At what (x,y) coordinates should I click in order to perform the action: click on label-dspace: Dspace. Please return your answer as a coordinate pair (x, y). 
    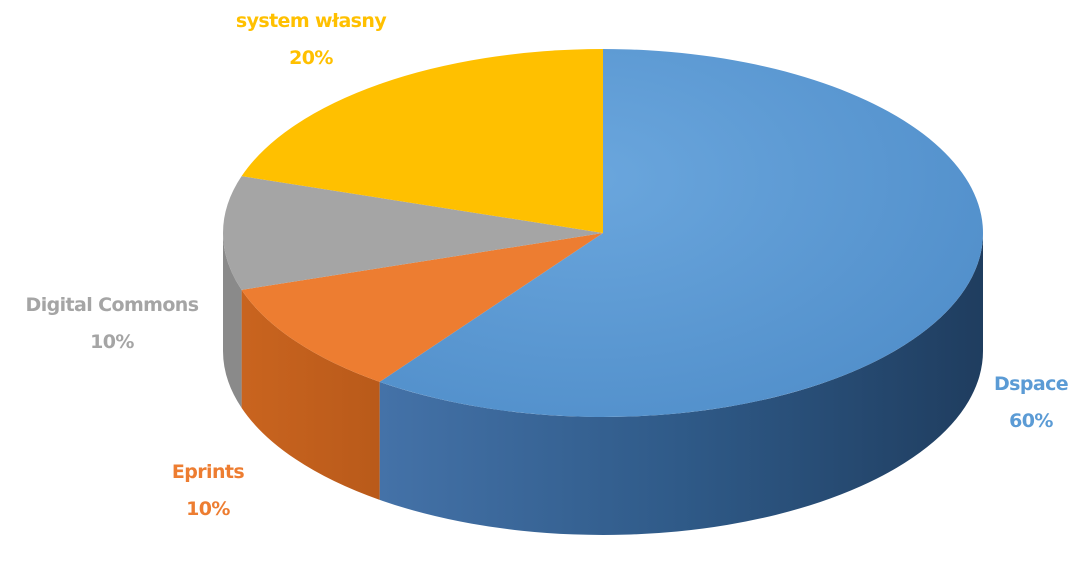
    Looking at the image, I should click on (1031, 384).